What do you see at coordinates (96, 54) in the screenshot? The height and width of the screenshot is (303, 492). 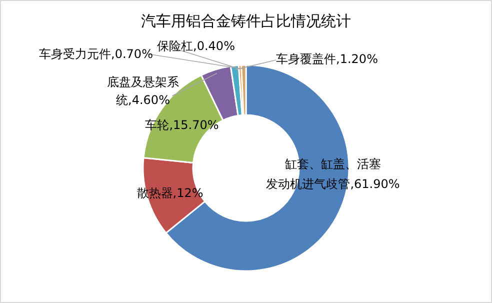 I see `slice-label: 车身受力元件,0.70%` at bounding box center [96, 54].